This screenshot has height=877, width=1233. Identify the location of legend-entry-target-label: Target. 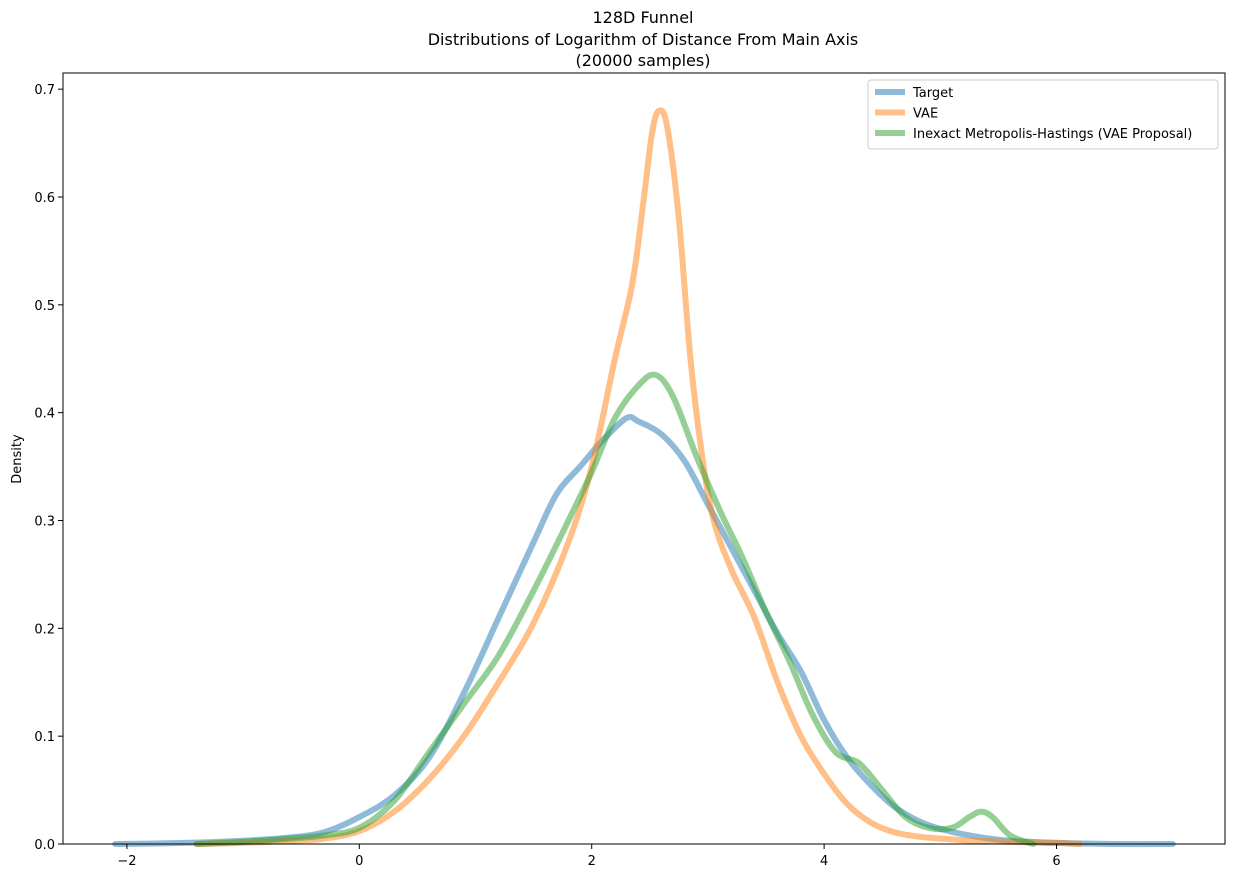
(932, 93).